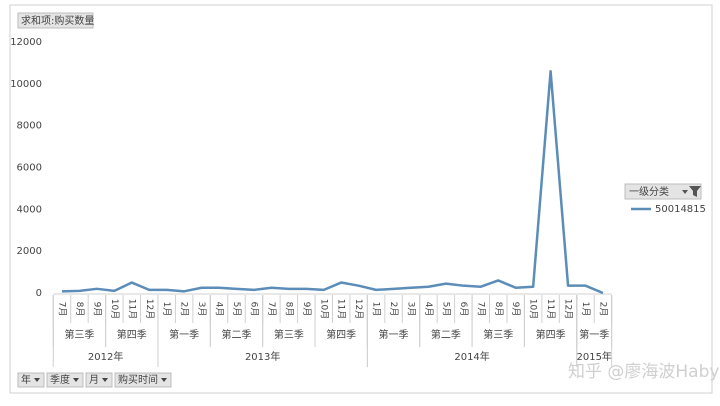  What do you see at coordinates (649, 191) in the screenshot?
I see `legend-title: 一级分类` at bounding box center [649, 191].